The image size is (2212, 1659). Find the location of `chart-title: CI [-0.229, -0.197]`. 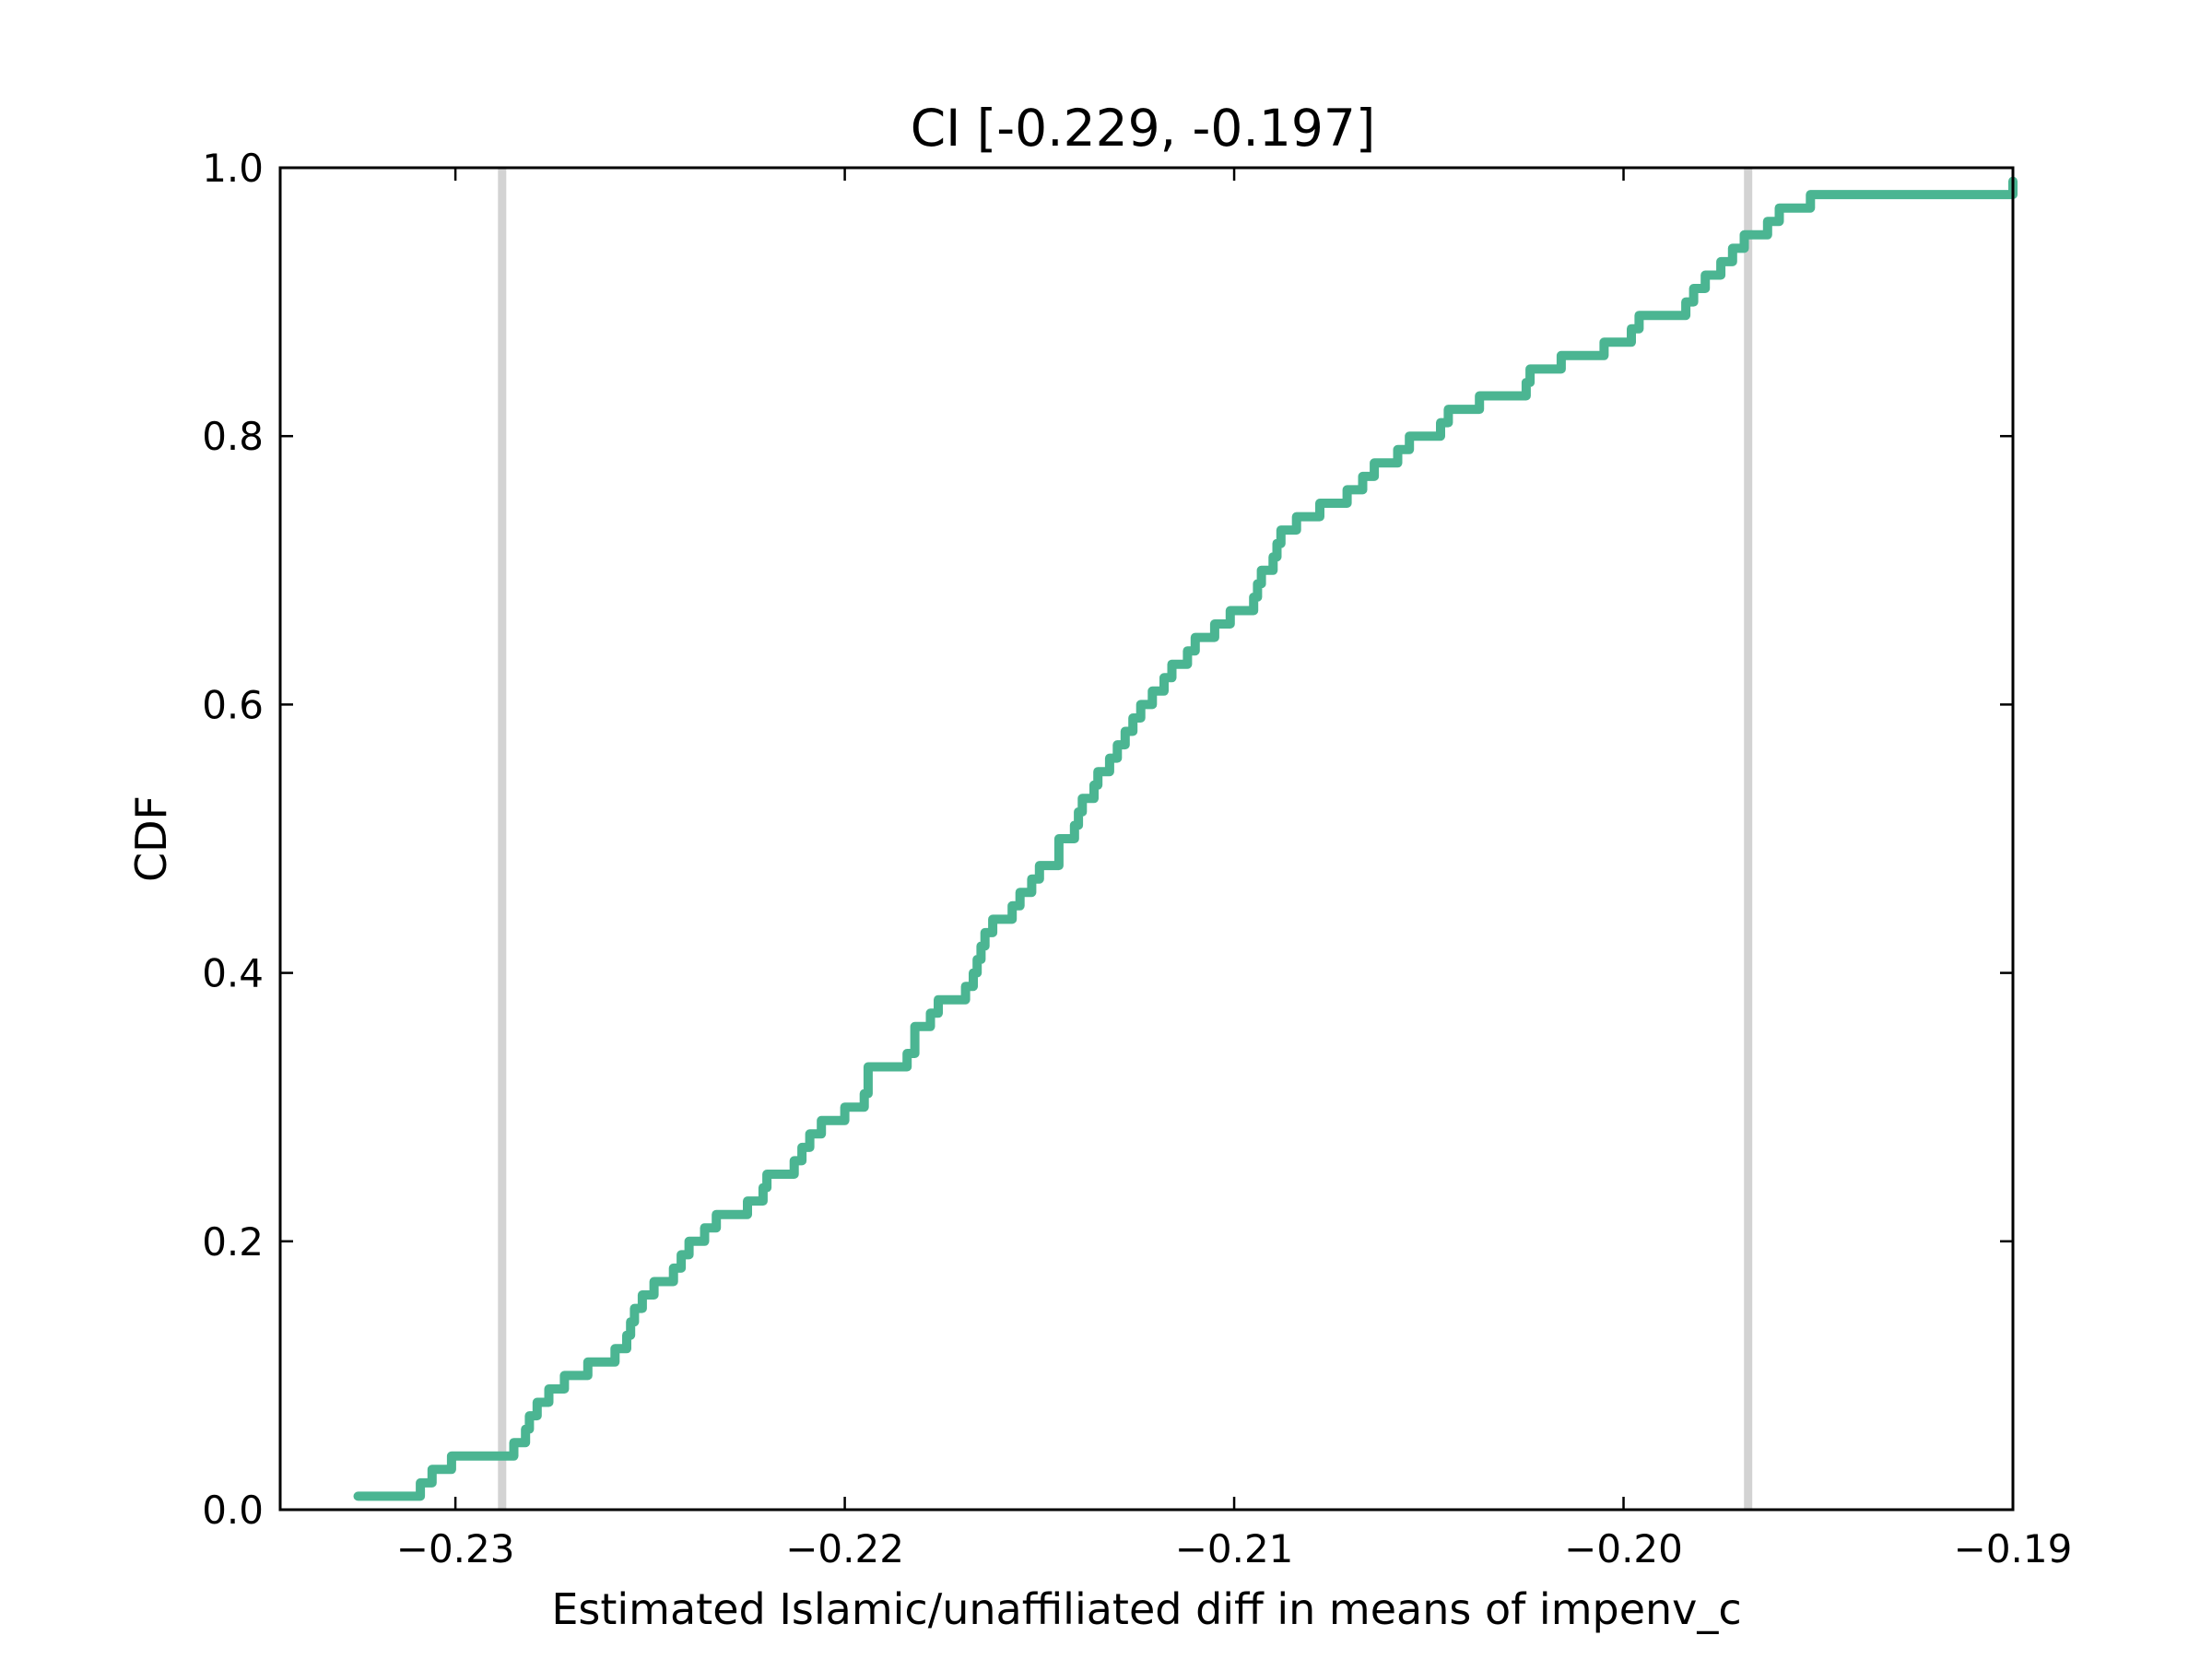

chart-title: CI [-0.229, -0.197] is located at coordinates (1143, 128).